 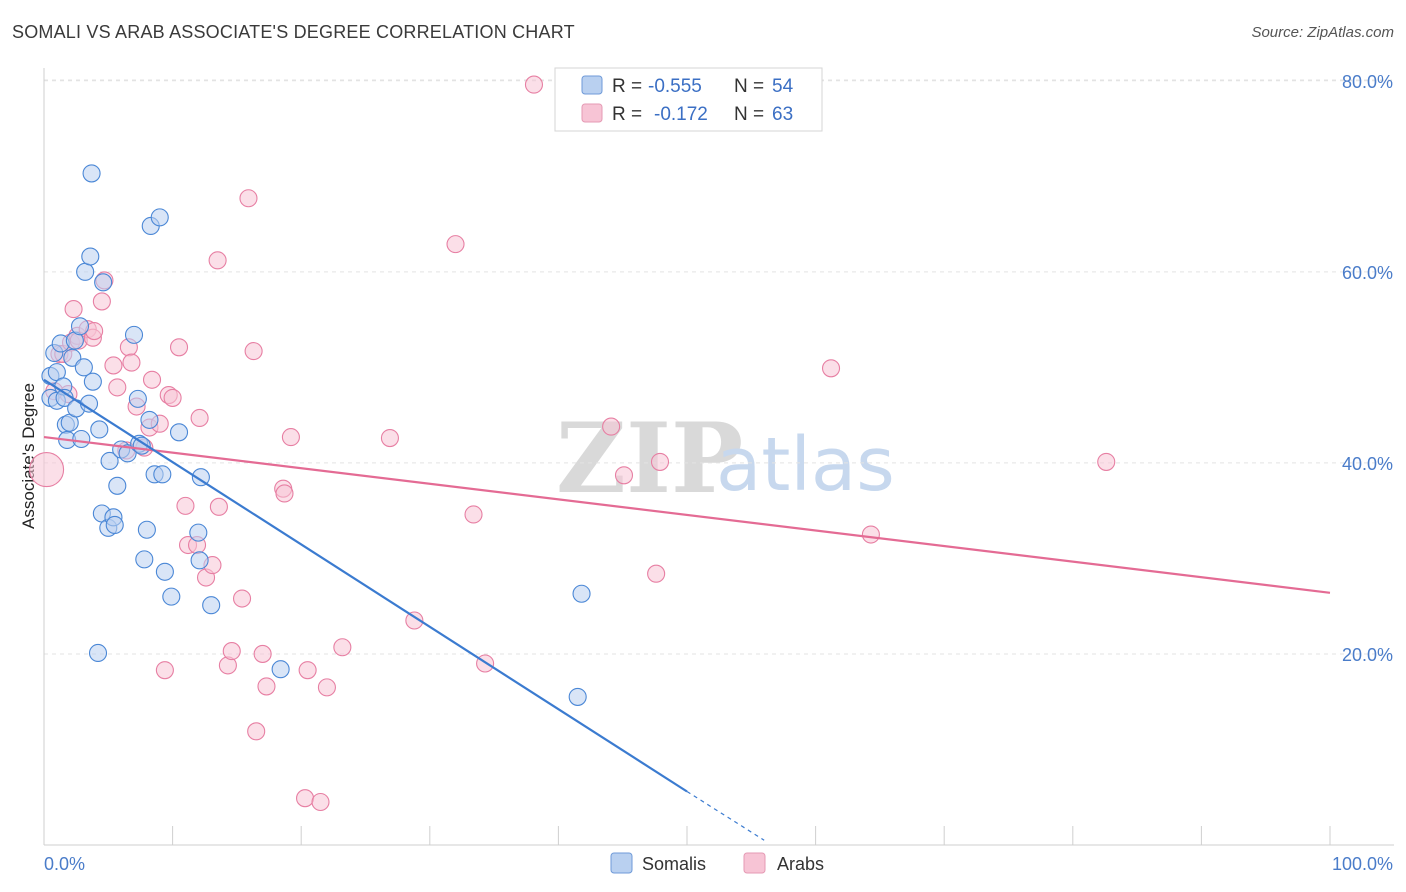 I want to click on legend-r-value-somalis: -0.555, so click(x=675, y=86).